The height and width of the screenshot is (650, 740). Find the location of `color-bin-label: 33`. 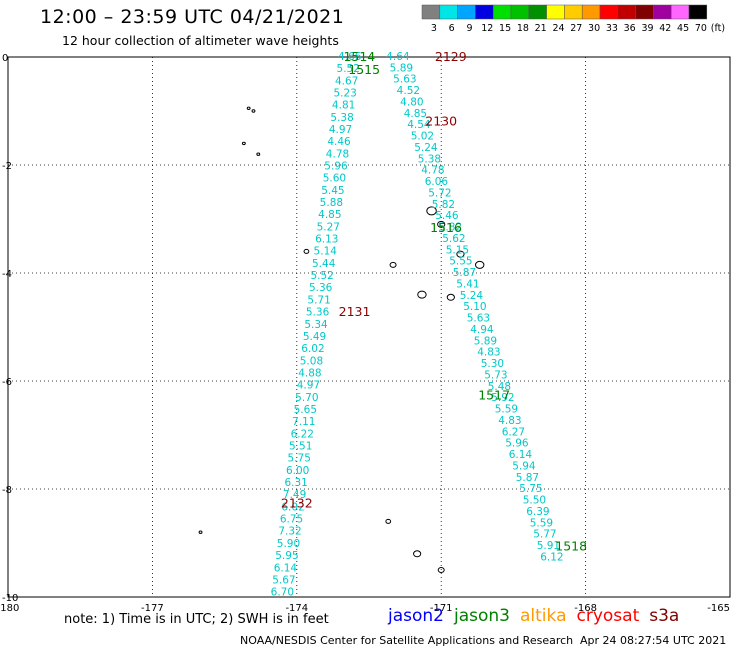

color-bin-label: 33 is located at coordinates (612, 28).